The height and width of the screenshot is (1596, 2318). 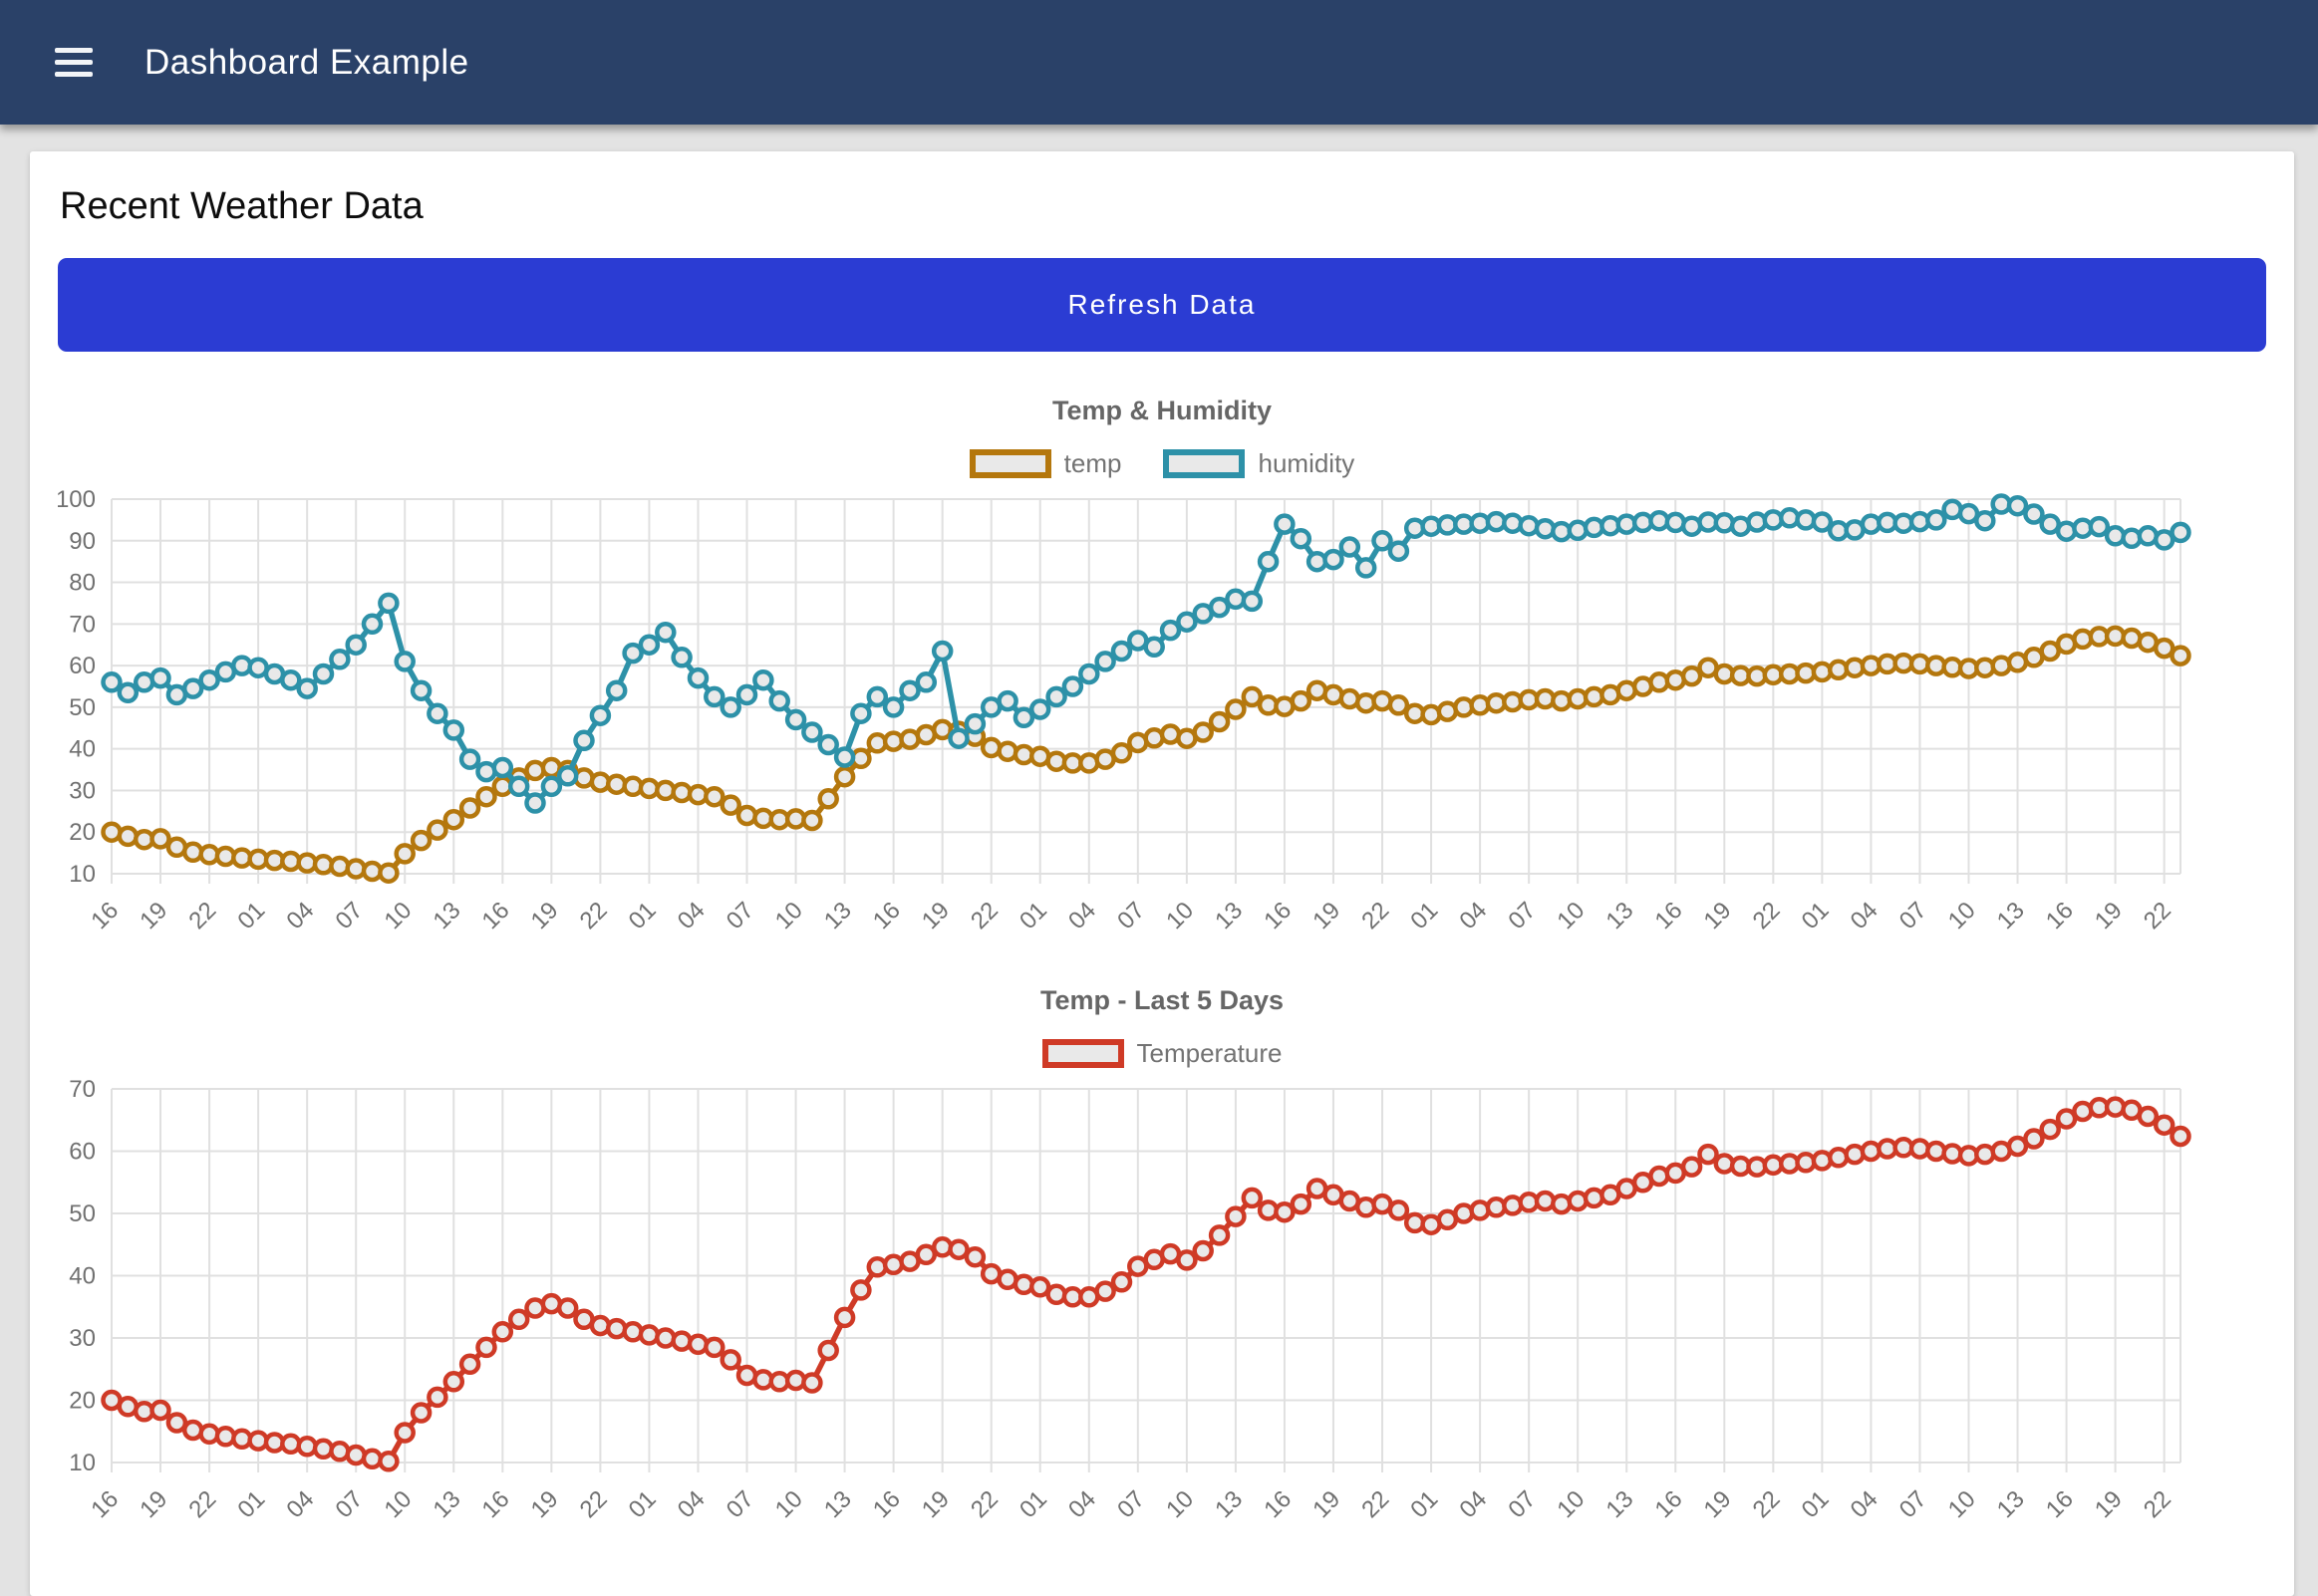 I want to click on legend-item-temp: temp, so click(x=1045, y=463).